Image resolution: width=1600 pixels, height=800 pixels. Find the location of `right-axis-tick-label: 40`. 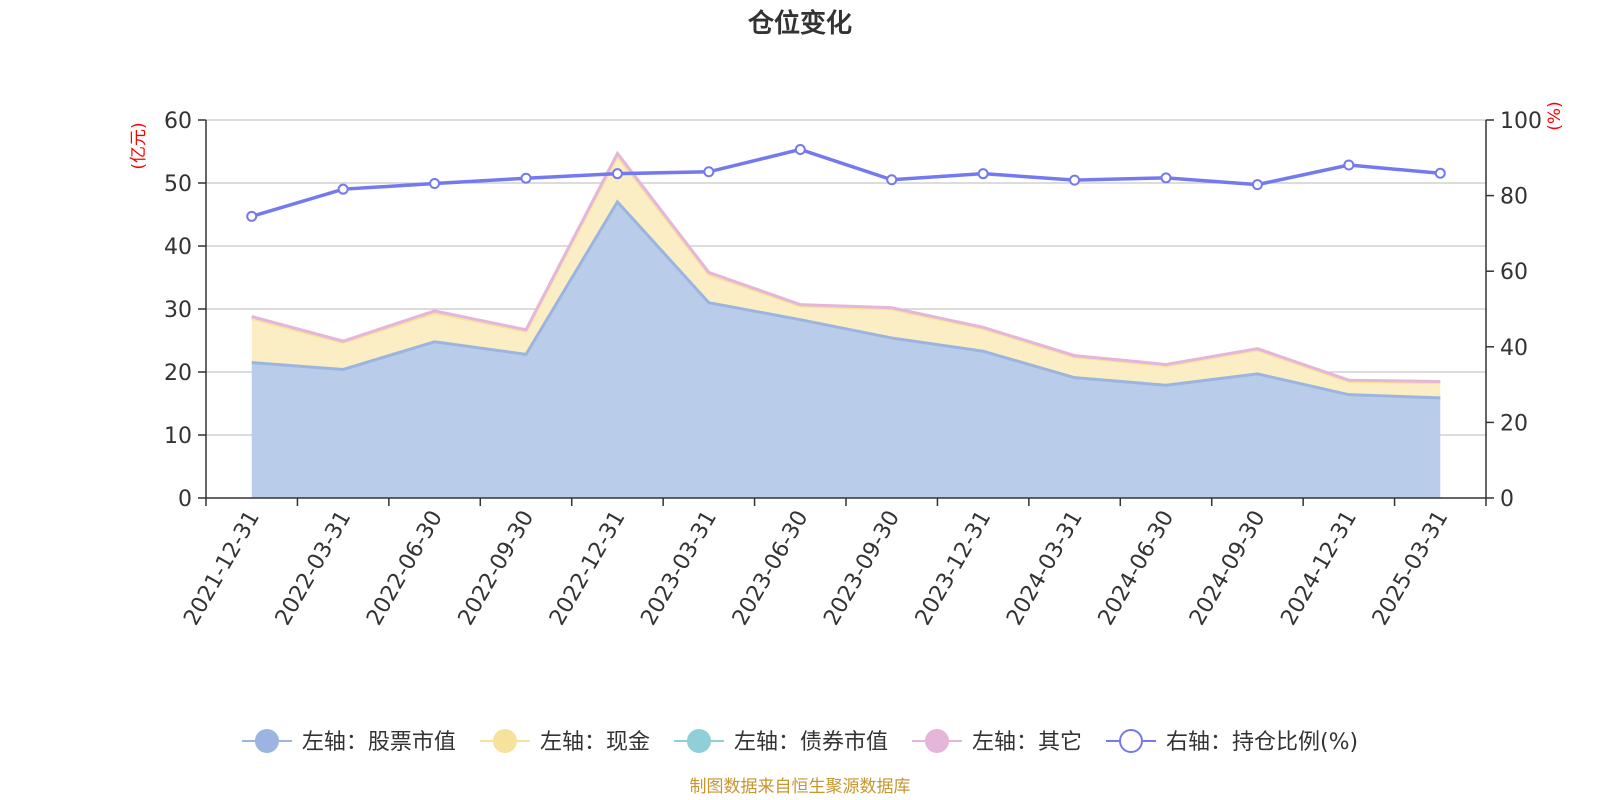

right-axis-tick-label: 40 is located at coordinates (1514, 348).